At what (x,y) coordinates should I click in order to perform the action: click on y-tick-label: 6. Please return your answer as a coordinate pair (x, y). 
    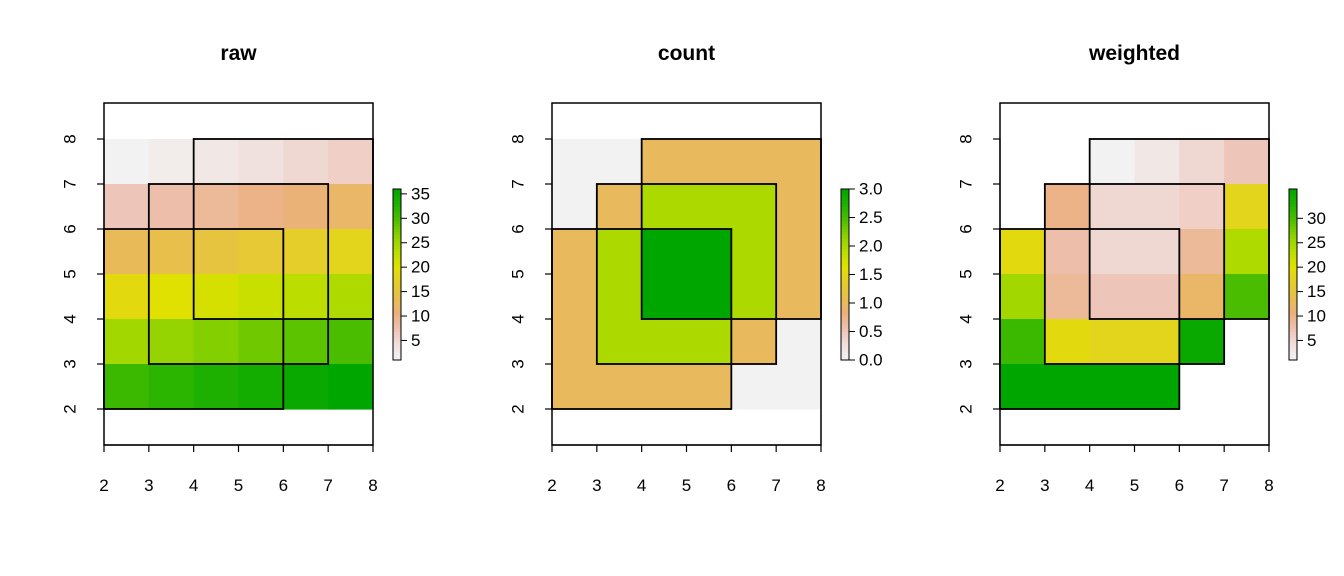
    Looking at the image, I should click on (966, 228).